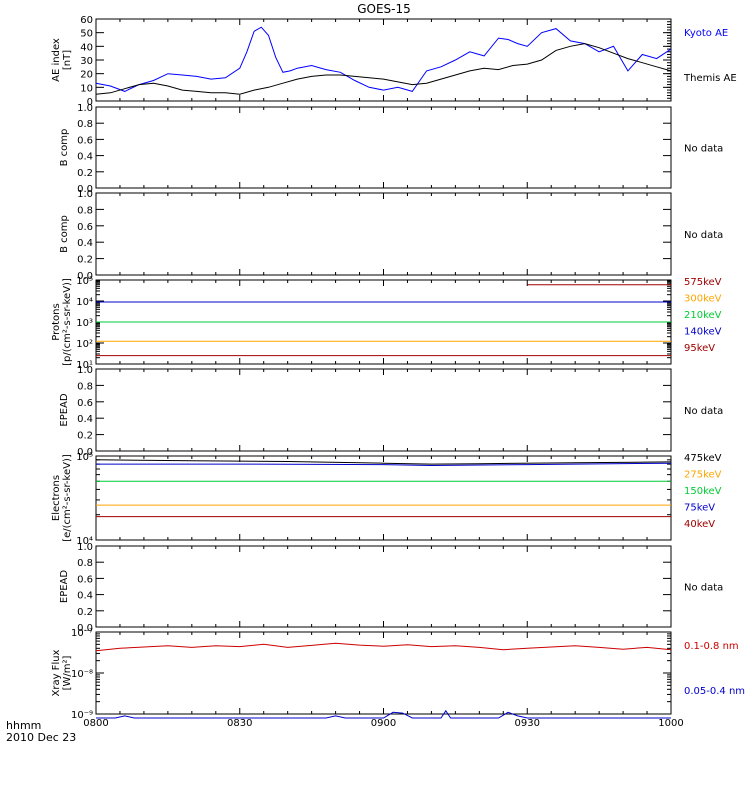 The image size is (750, 800). I want to click on y-tick-label: 60, so click(86, 20).